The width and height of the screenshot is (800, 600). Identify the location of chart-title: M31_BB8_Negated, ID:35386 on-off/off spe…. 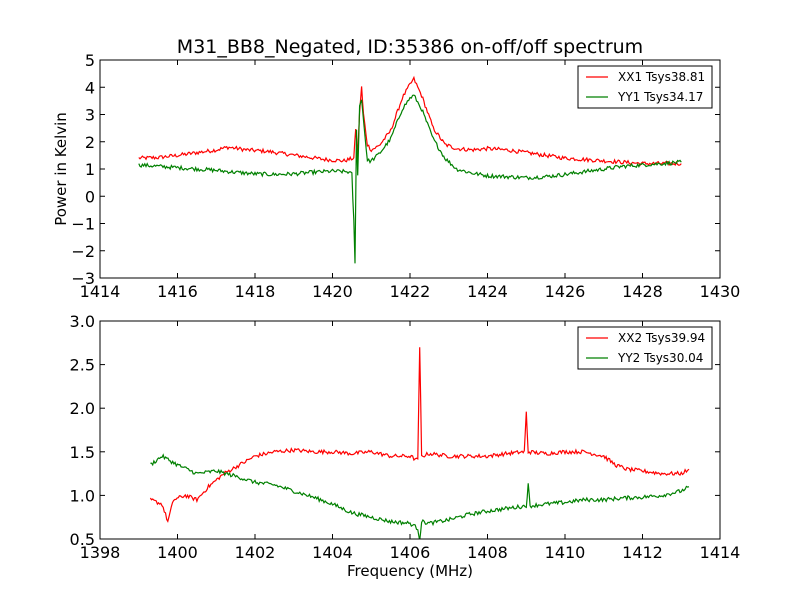
(410, 47).